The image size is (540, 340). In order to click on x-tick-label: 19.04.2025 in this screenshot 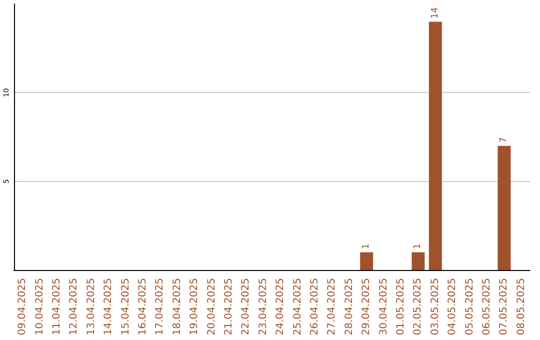, I will do `click(194, 307)`.